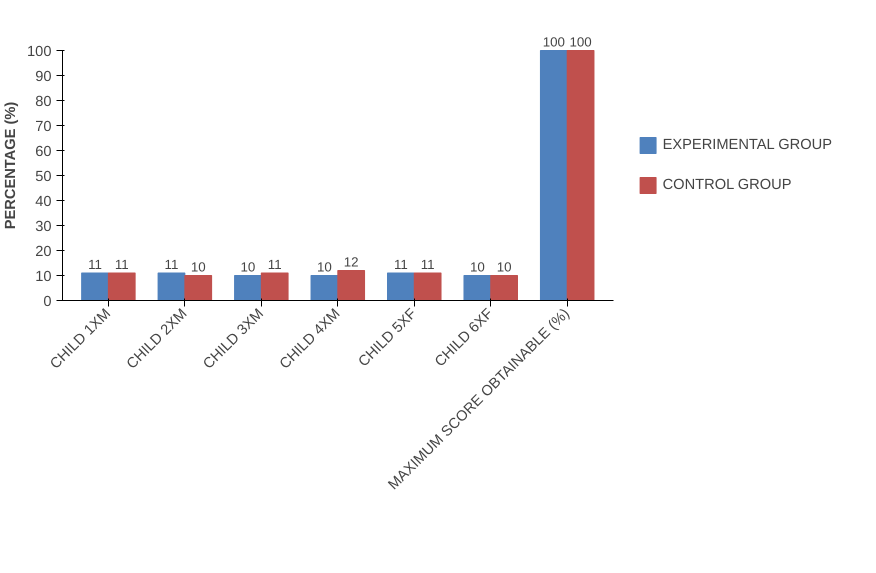  What do you see at coordinates (43, 102) in the screenshot?
I see `y-tick-label: 80` at bounding box center [43, 102].